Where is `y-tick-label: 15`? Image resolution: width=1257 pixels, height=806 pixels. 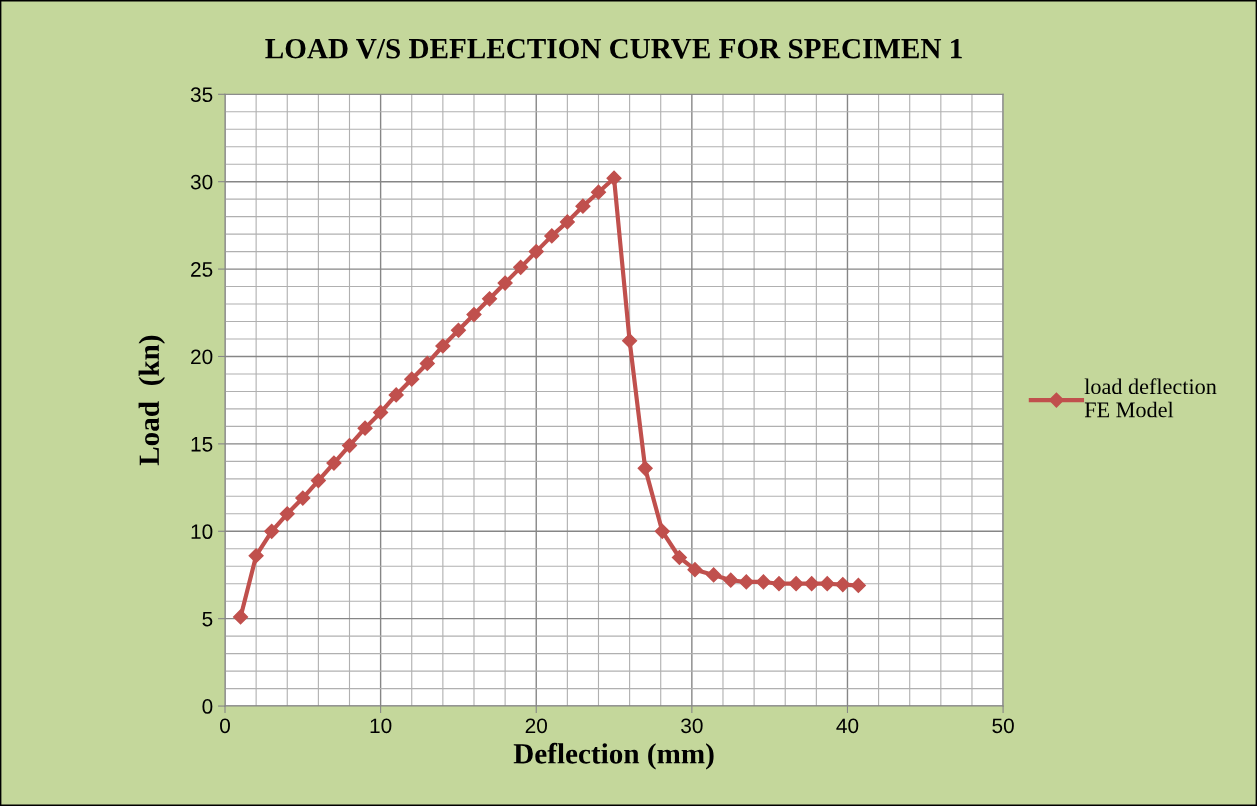
y-tick-label: 15 is located at coordinates (202, 444).